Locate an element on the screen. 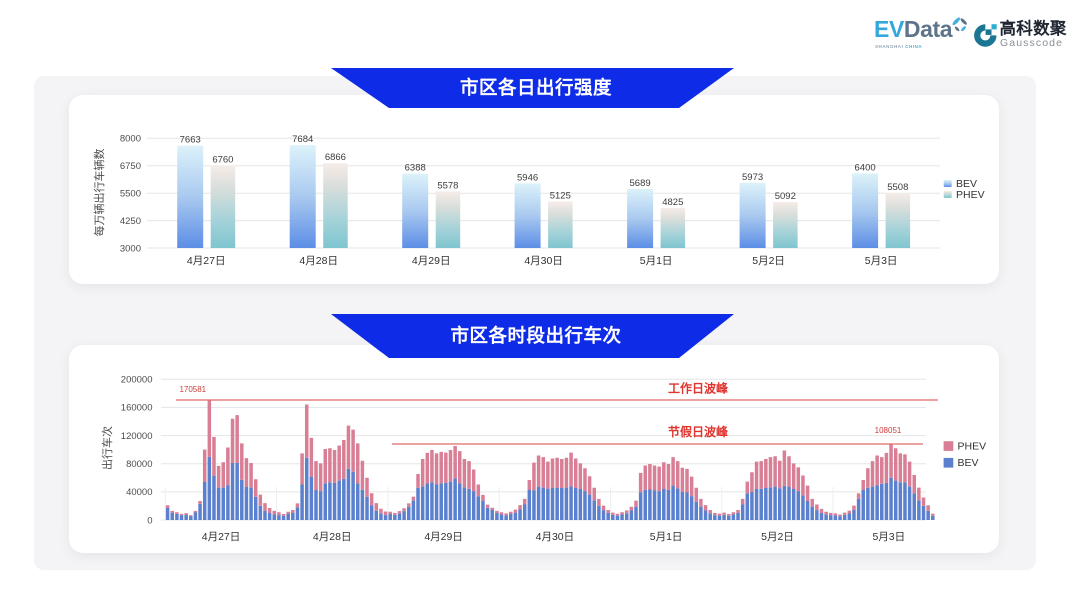  svg-text: 6400 is located at coordinates (865, 167).